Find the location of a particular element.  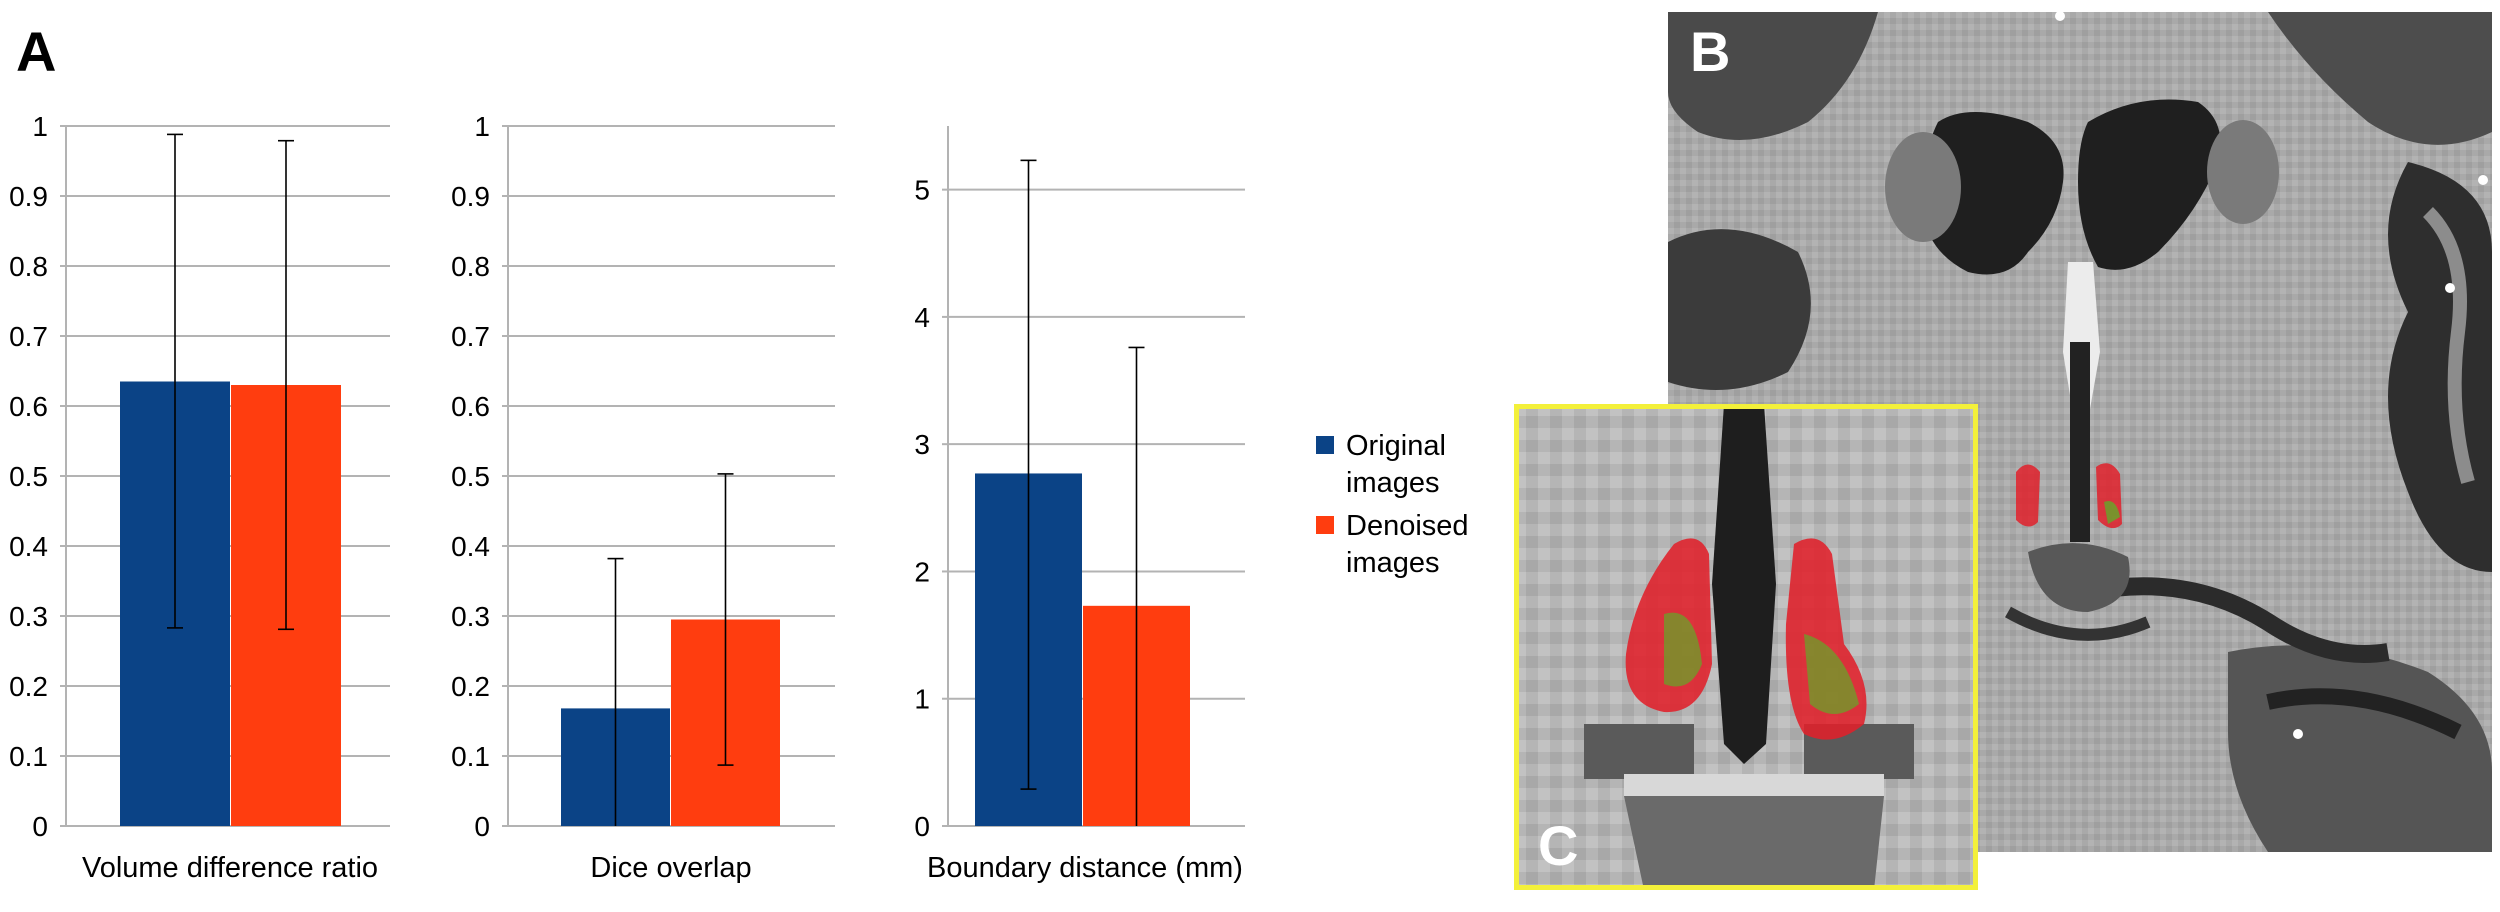

segmentation-right-green is located at coordinates (1831, 674).